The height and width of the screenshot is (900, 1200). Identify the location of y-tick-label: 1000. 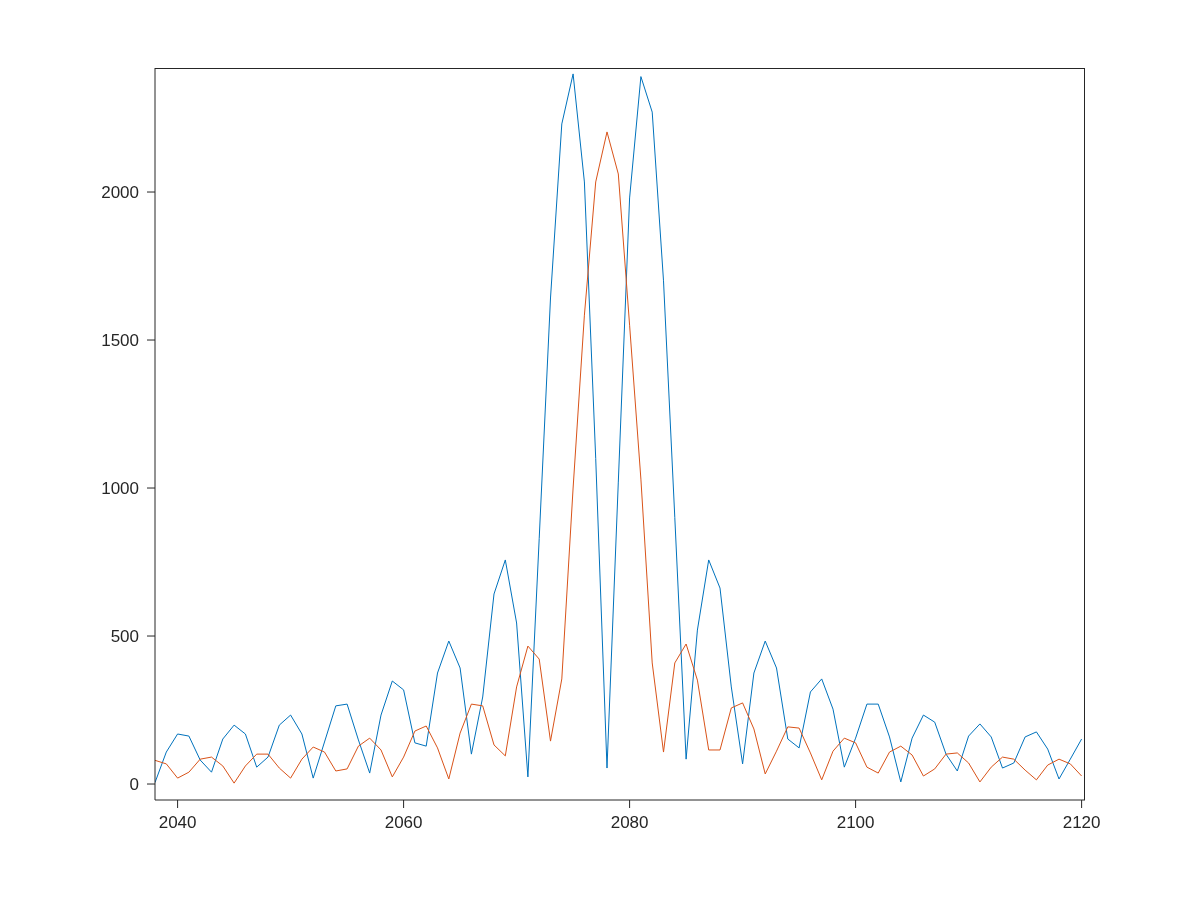
(120, 489).